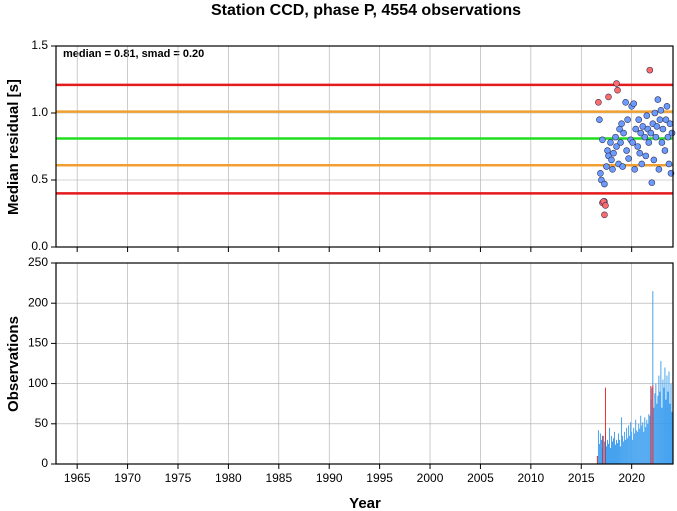 The height and width of the screenshot is (511, 677). I want to click on y-tick-label: 250, so click(38, 262).